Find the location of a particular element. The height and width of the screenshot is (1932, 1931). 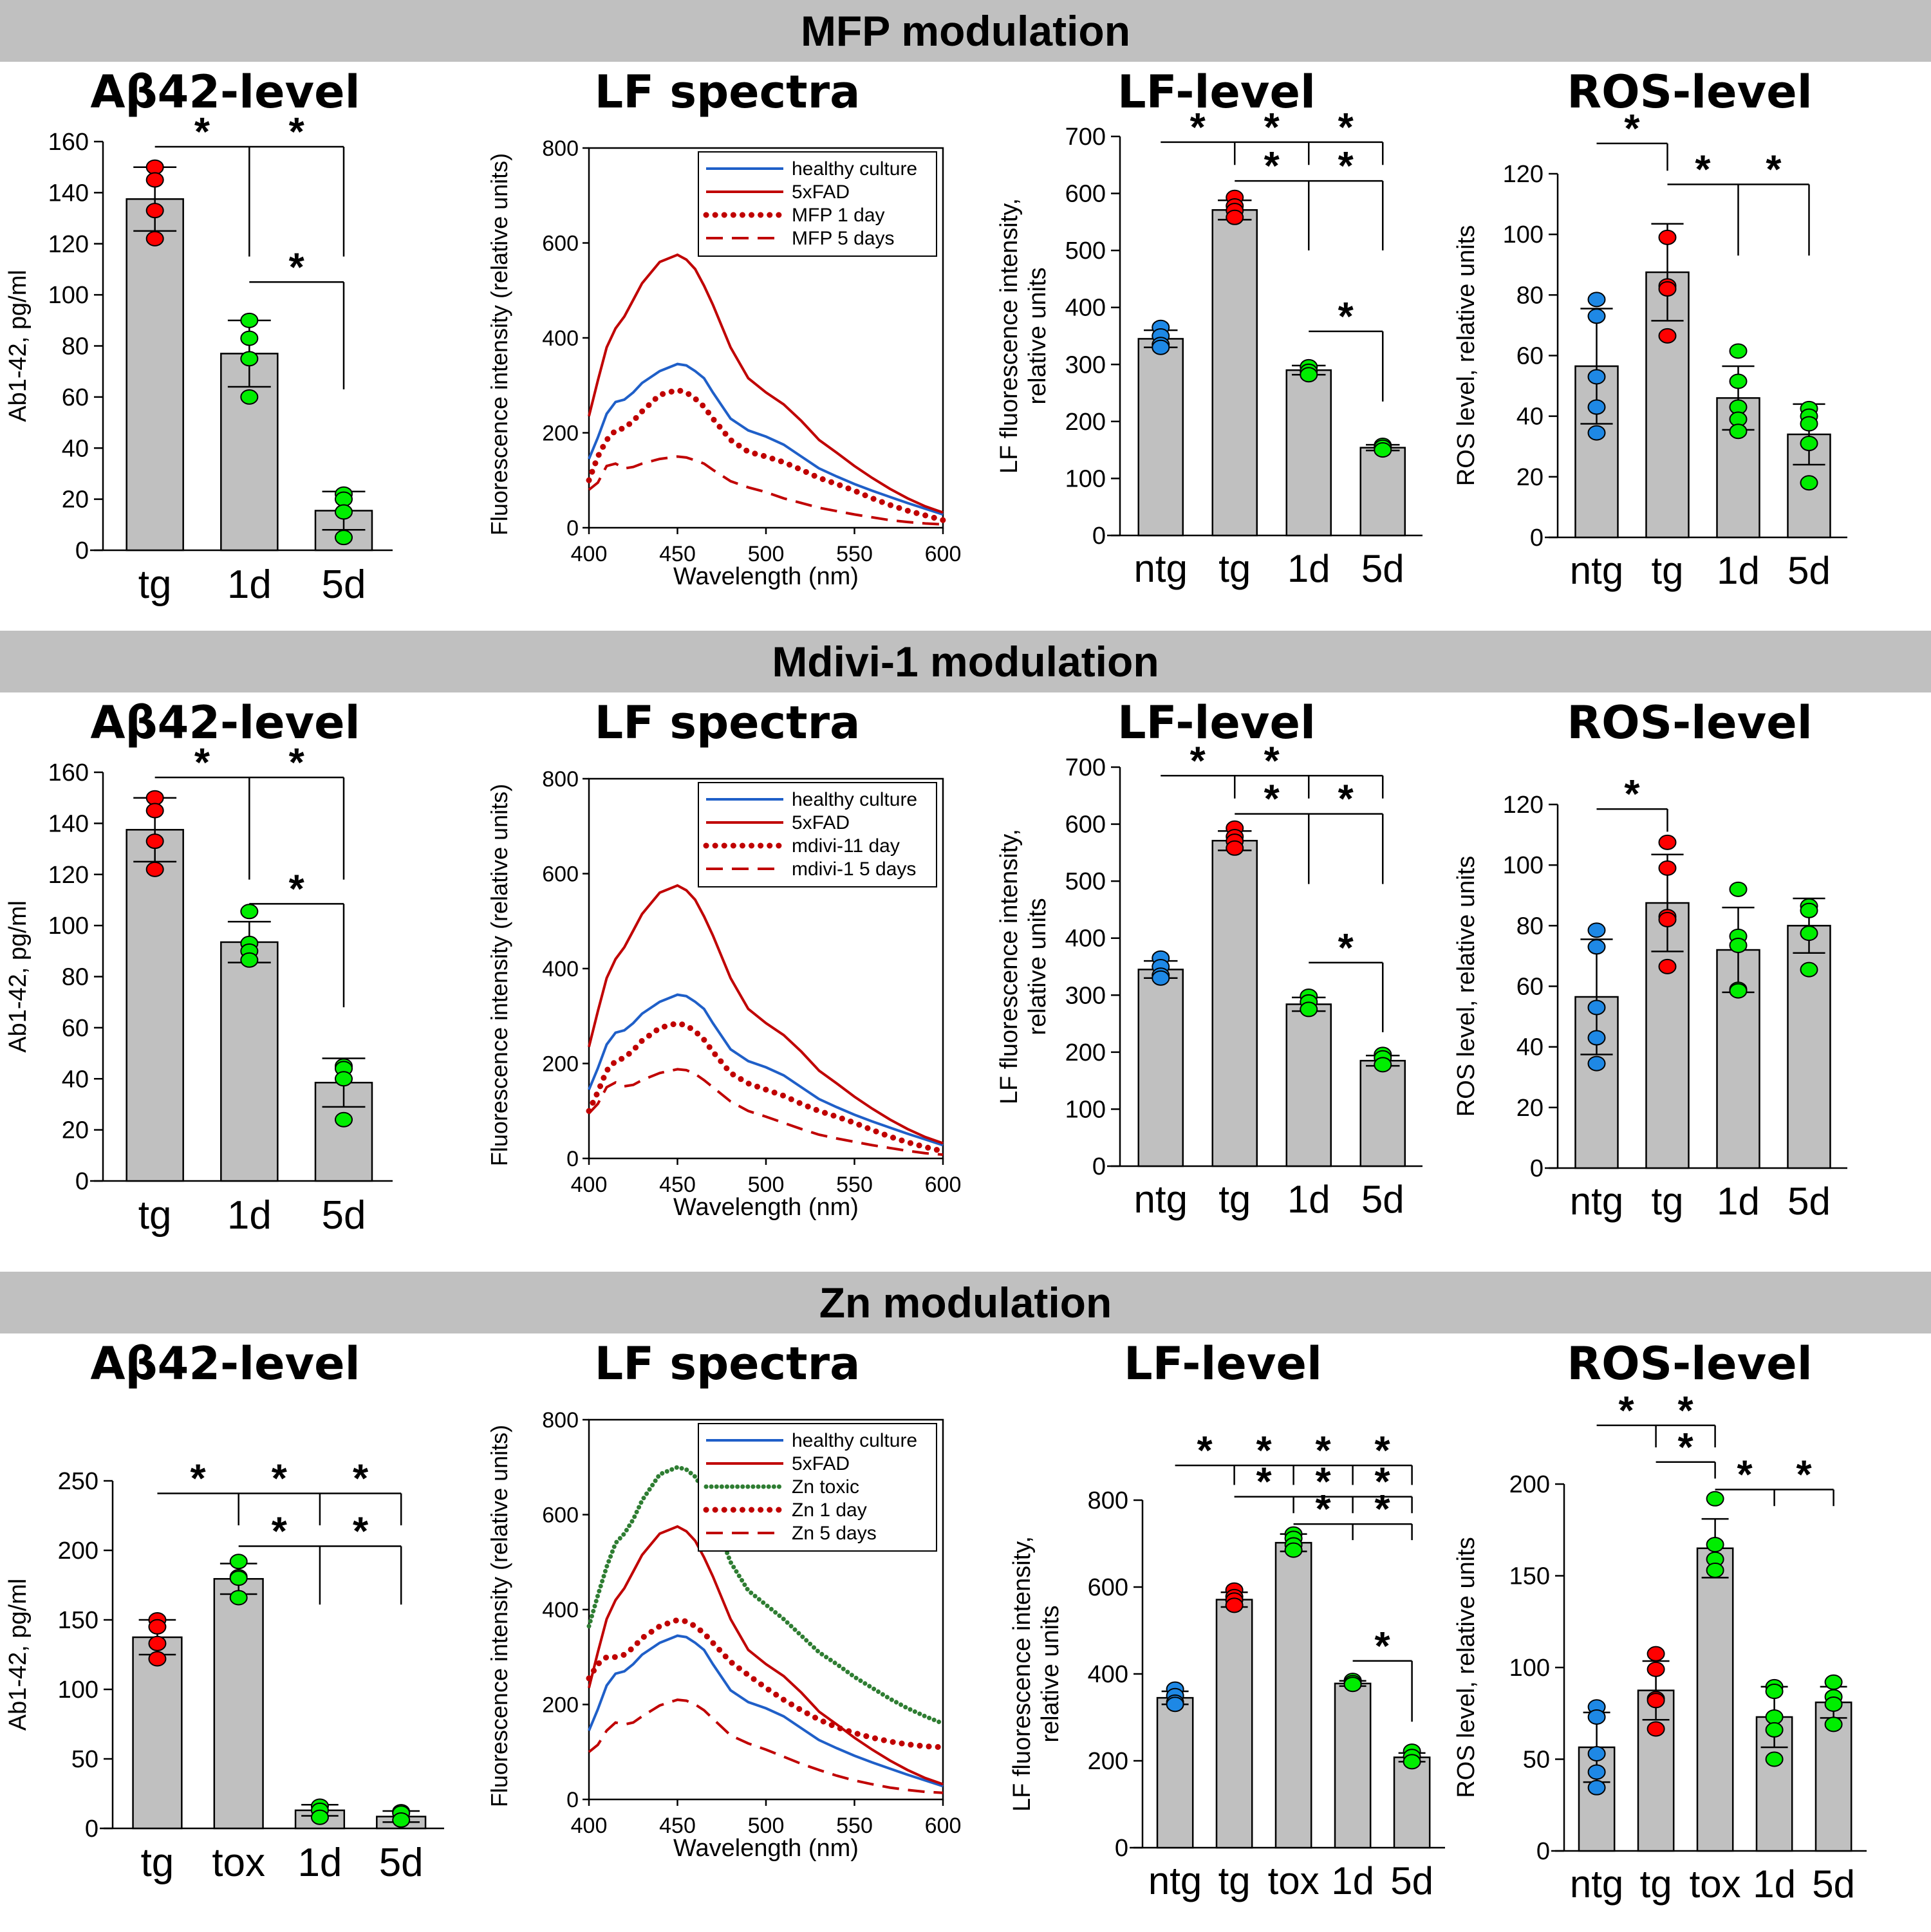

y-axis-label: relative units is located at coordinates (1038, 335).